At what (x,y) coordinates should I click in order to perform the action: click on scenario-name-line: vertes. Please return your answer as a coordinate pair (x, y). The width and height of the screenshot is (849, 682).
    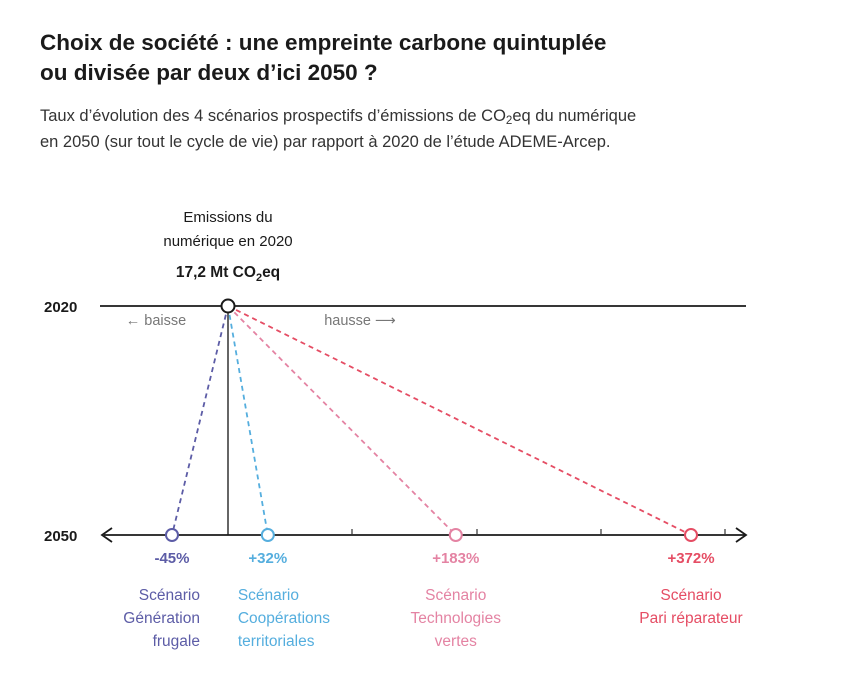
    Looking at the image, I should click on (456, 641).